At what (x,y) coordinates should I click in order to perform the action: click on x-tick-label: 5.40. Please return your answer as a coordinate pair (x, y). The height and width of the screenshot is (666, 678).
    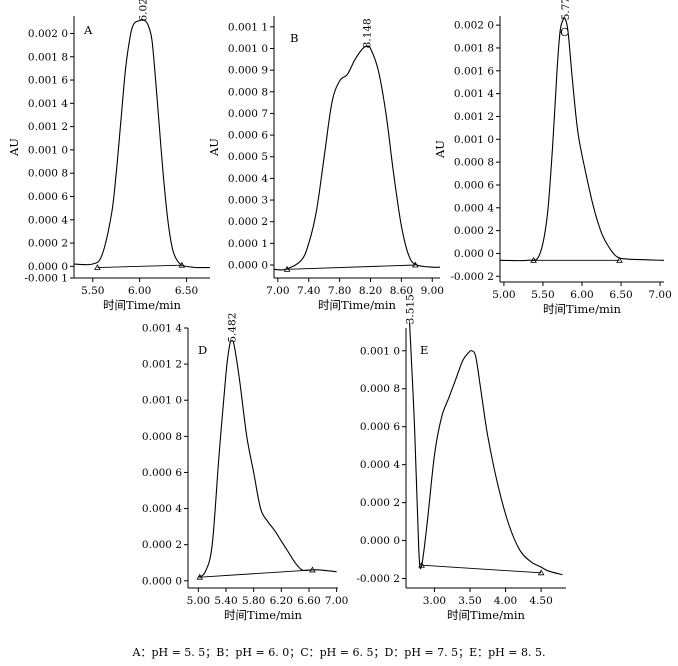
    Looking at the image, I should click on (225, 601).